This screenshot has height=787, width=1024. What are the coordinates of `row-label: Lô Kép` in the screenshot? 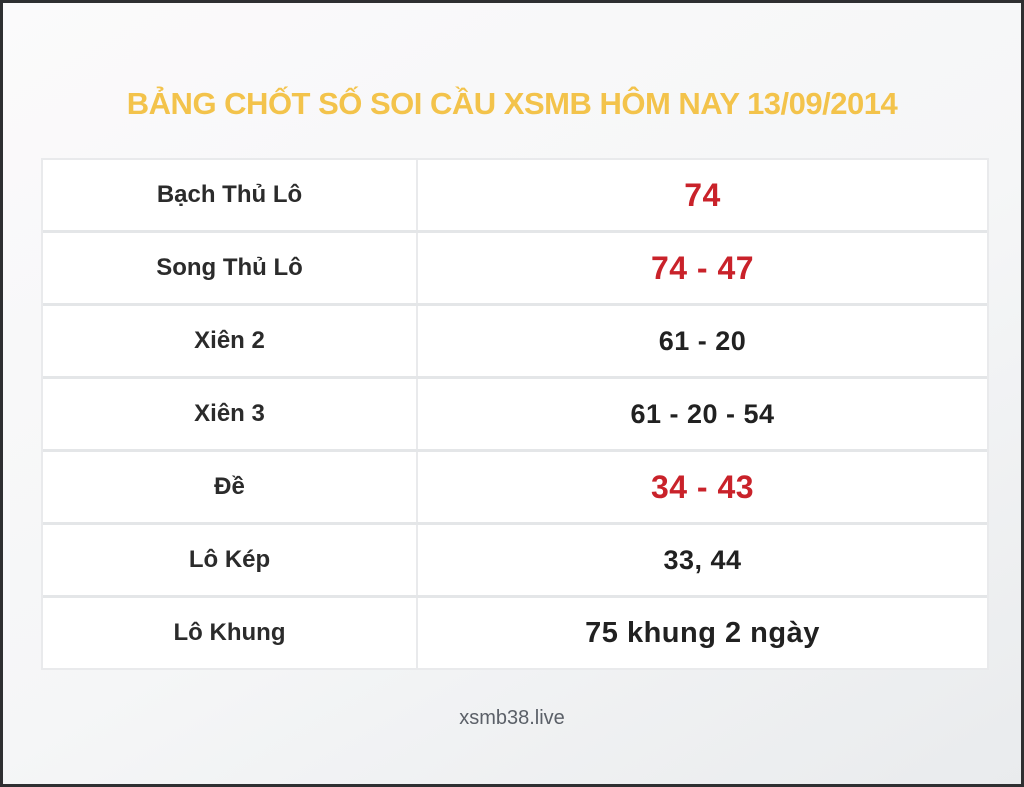 It's located at (230, 560).